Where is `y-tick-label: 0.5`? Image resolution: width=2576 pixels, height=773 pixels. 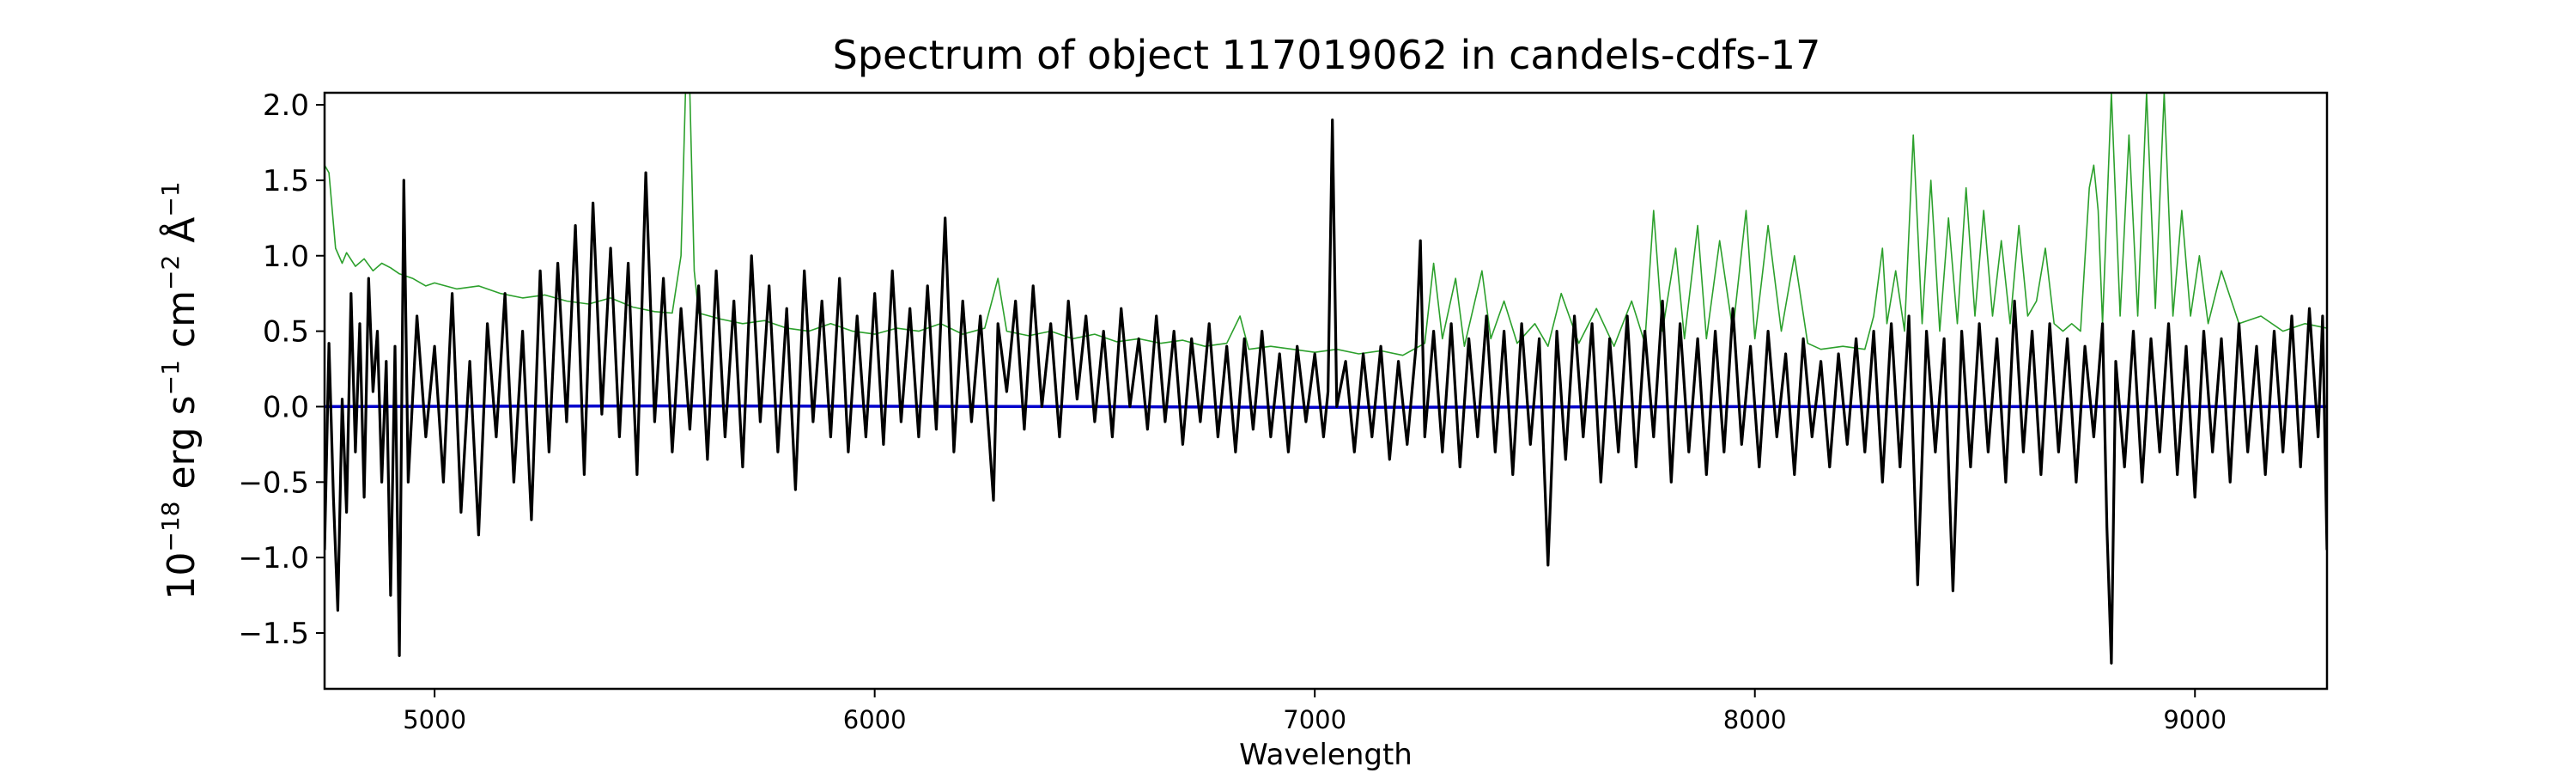
y-tick-label: 0.5 is located at coordinates (286, 332).